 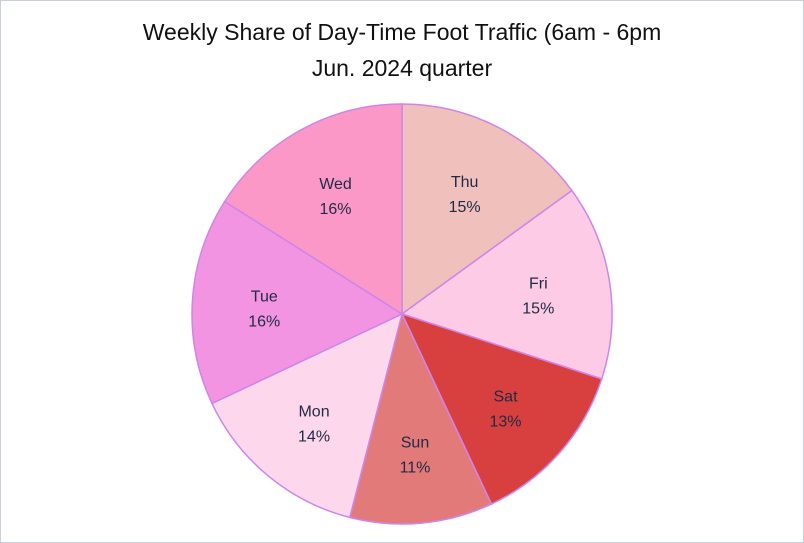 I want to click on slice-value-sat: 13%, so click(x=505, y=421).